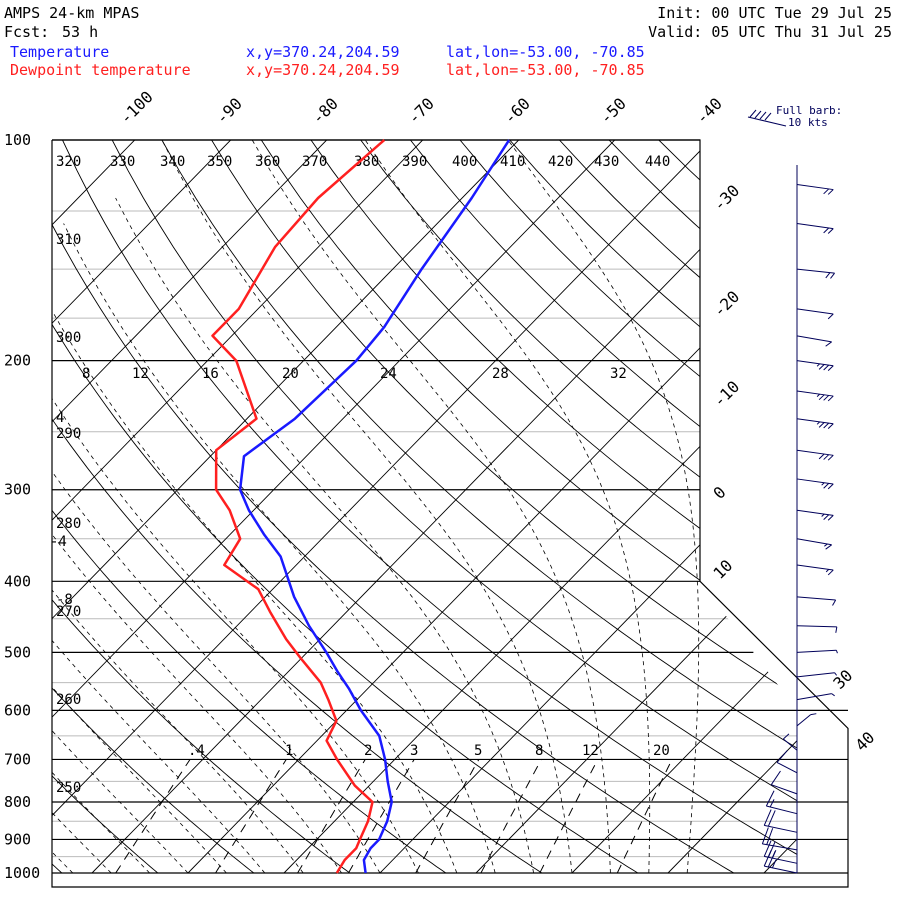  I want to click on theta-label: 250, so click(68, 788).